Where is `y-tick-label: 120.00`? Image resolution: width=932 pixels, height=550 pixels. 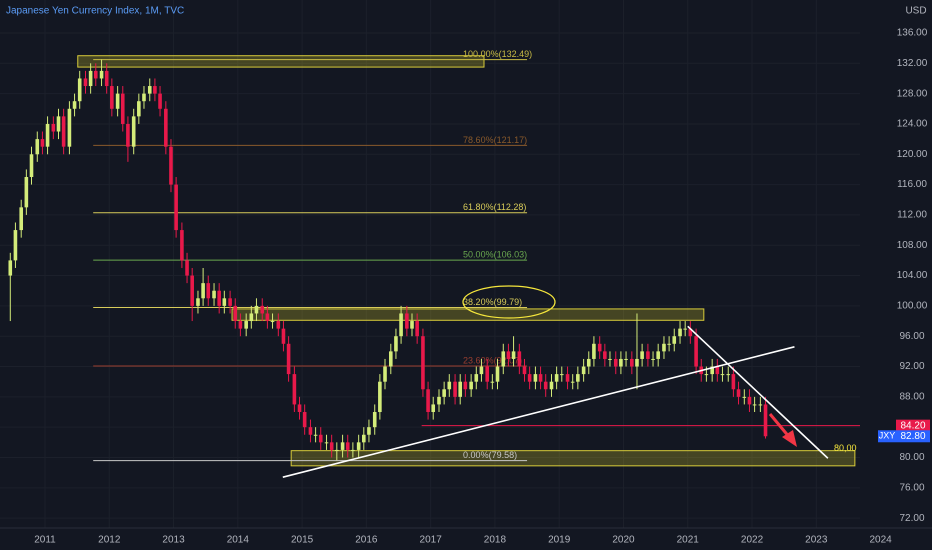 y-tick-label: 120.00 is located at coordinates (912, 154).